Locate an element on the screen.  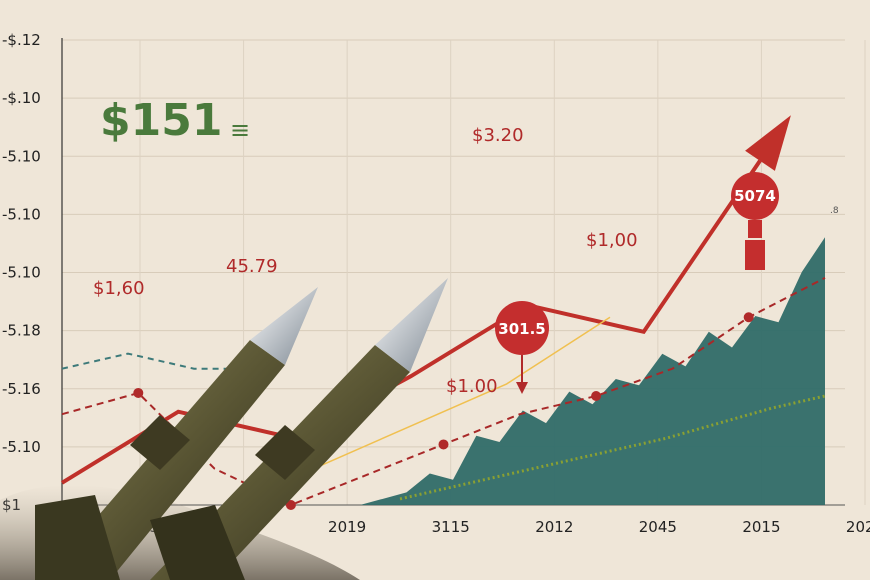
annotation-7: .8 is located at coordinates (834, 211).